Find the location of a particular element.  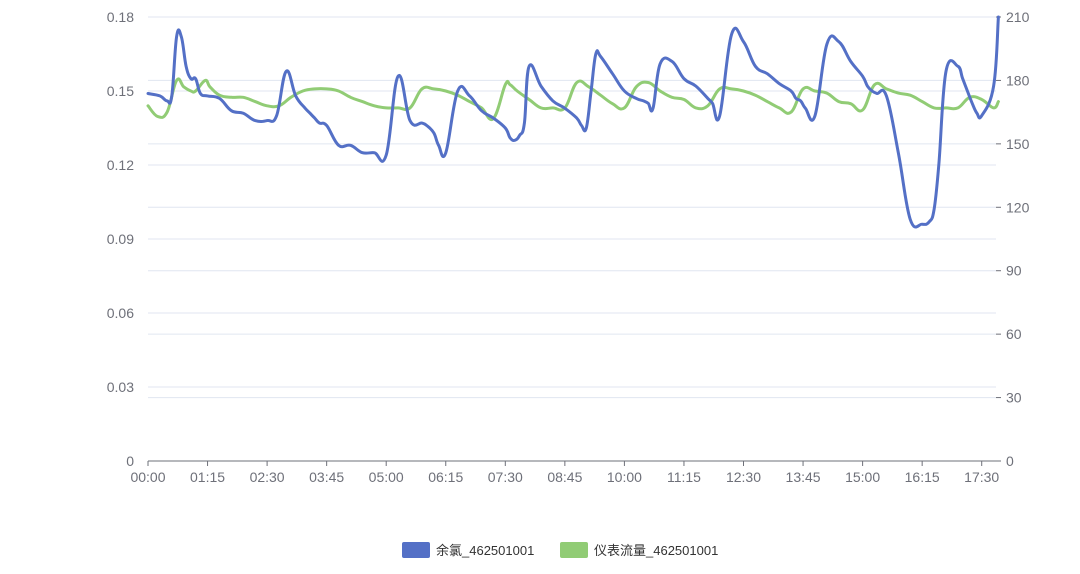

y-right-tick-label: 60 is located at coordinates (1014, 334).